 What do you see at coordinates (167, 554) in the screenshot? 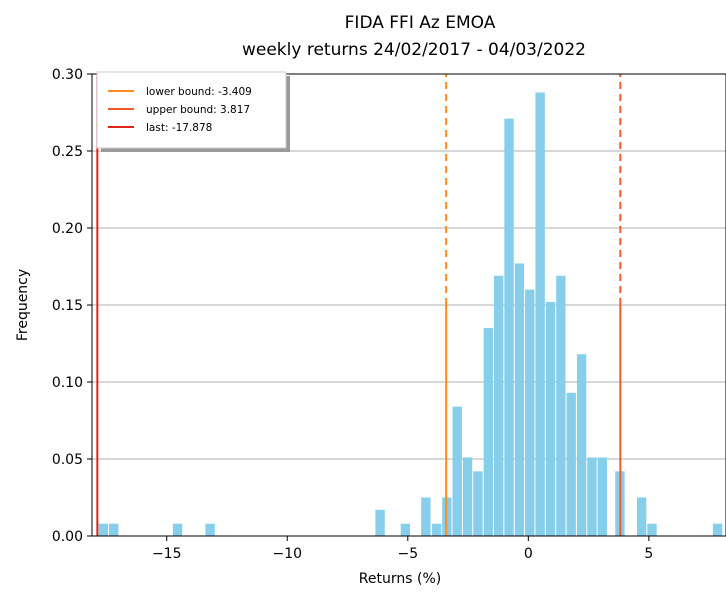
I see `x-tick-label: −15` at bounding box center [167, 554].